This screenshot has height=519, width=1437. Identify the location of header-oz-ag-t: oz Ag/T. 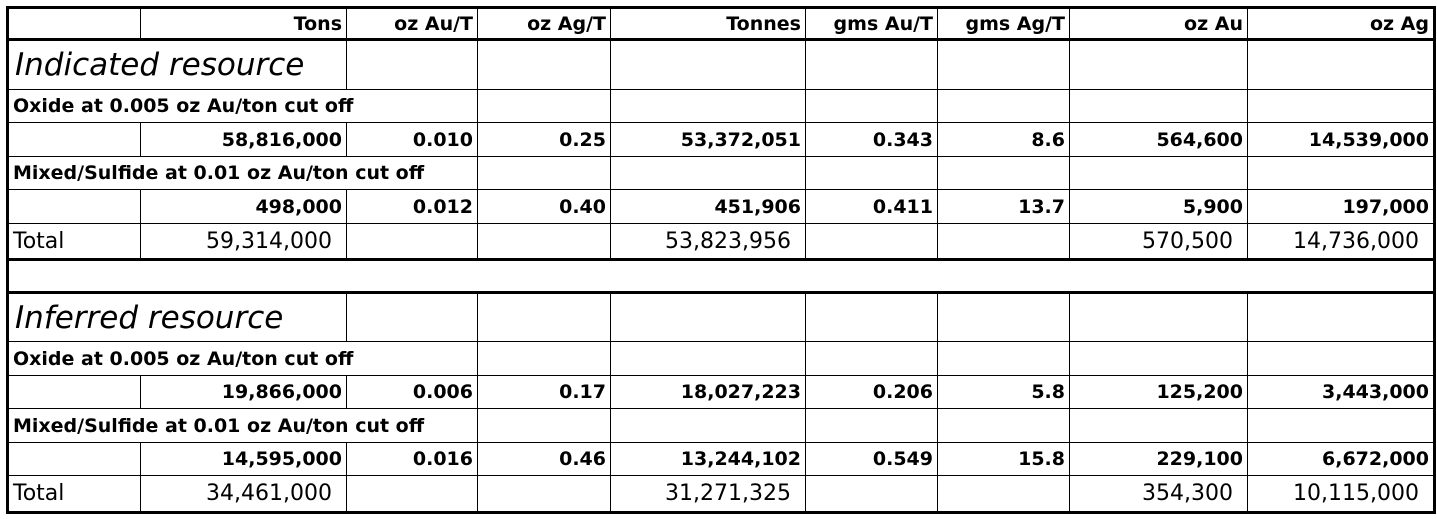
(544, 23).